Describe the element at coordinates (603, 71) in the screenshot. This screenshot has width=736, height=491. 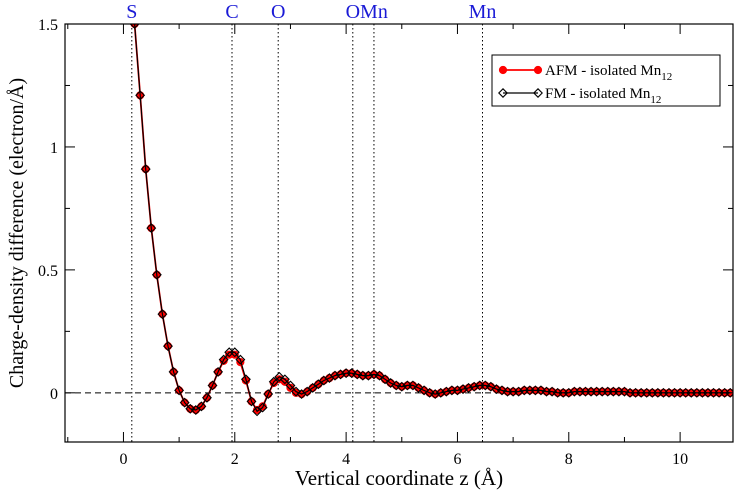
I see `legend-text: AFM - isolated Mn` at that location.